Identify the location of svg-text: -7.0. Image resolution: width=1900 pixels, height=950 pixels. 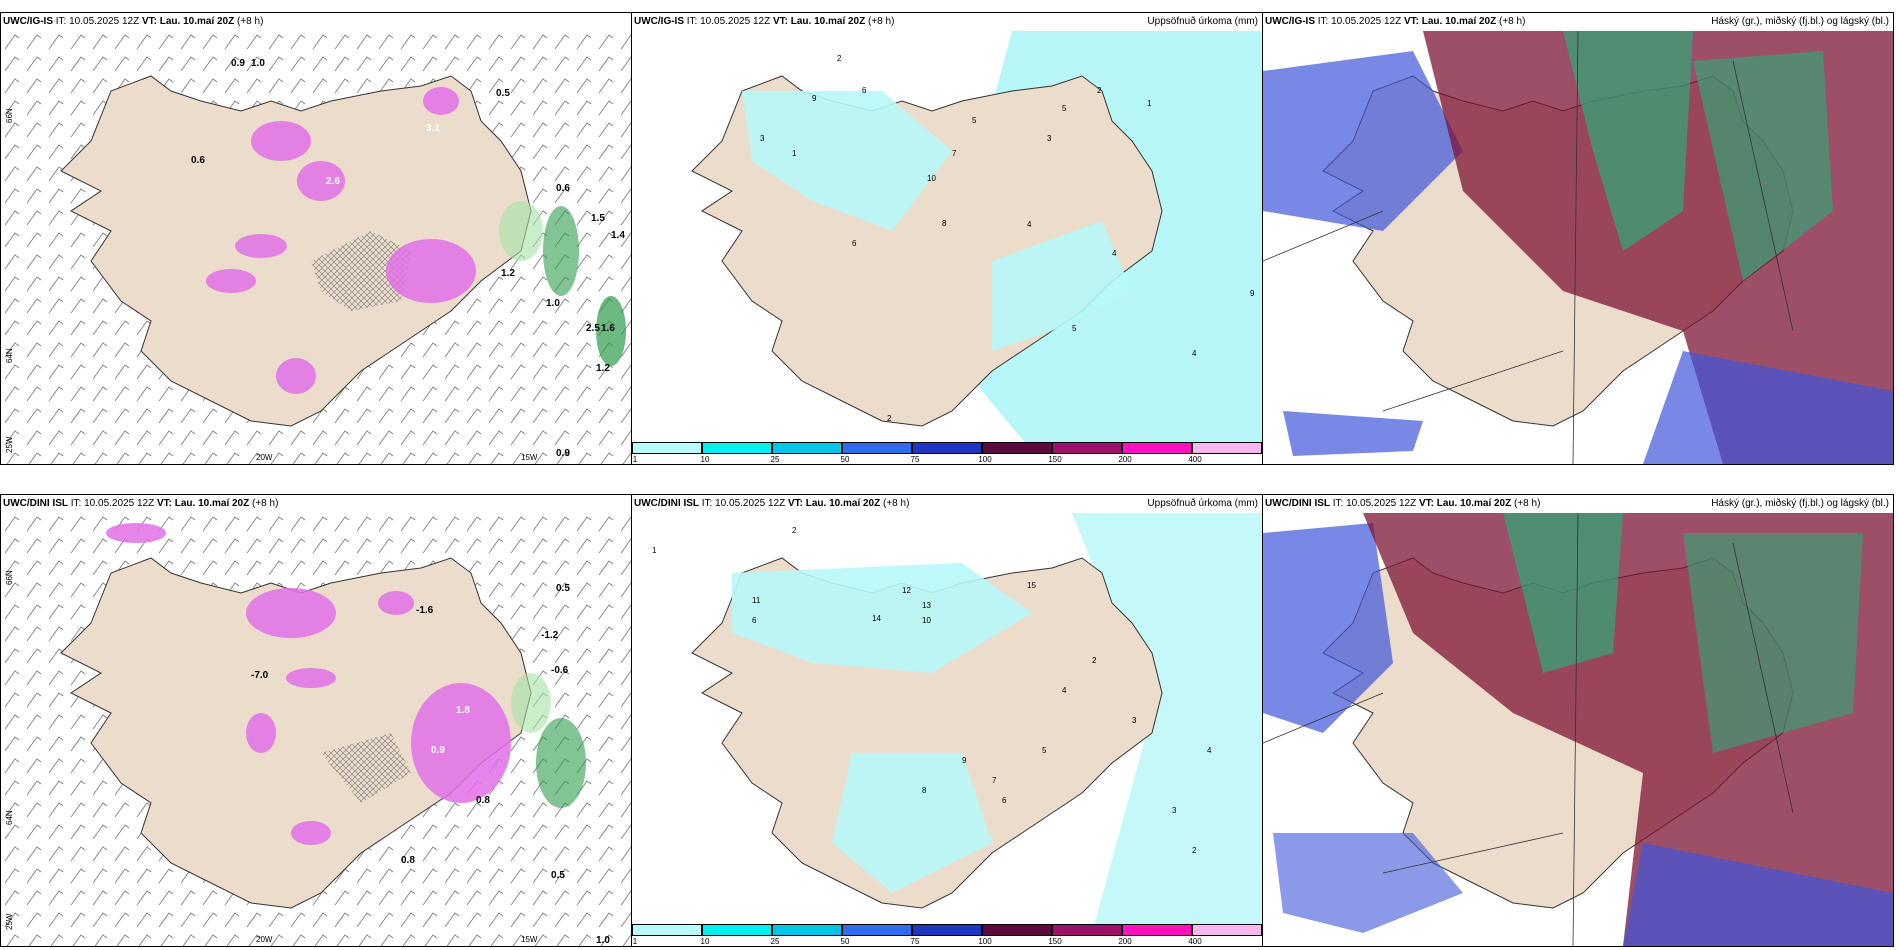
(260, 675).